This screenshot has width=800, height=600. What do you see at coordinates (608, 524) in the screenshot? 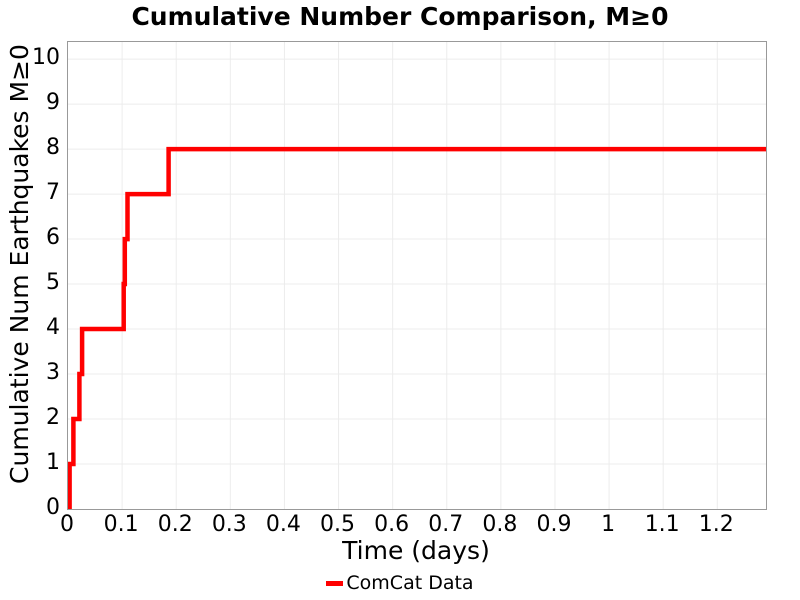
I see `x-tick-label: 1` at bounding box center [608, 524].